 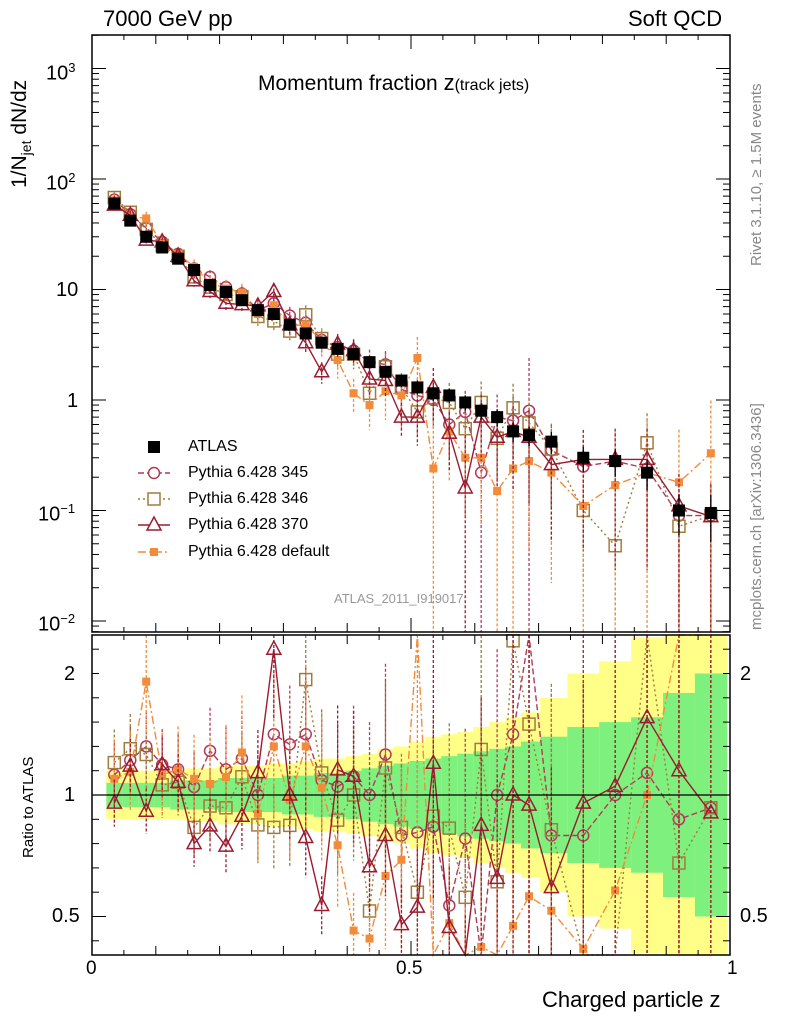 What do you see at coordinates (409, 968) in the screenshot?
I see `x-tick-label-0.5: 0.5` at bounding box center [409, 968].